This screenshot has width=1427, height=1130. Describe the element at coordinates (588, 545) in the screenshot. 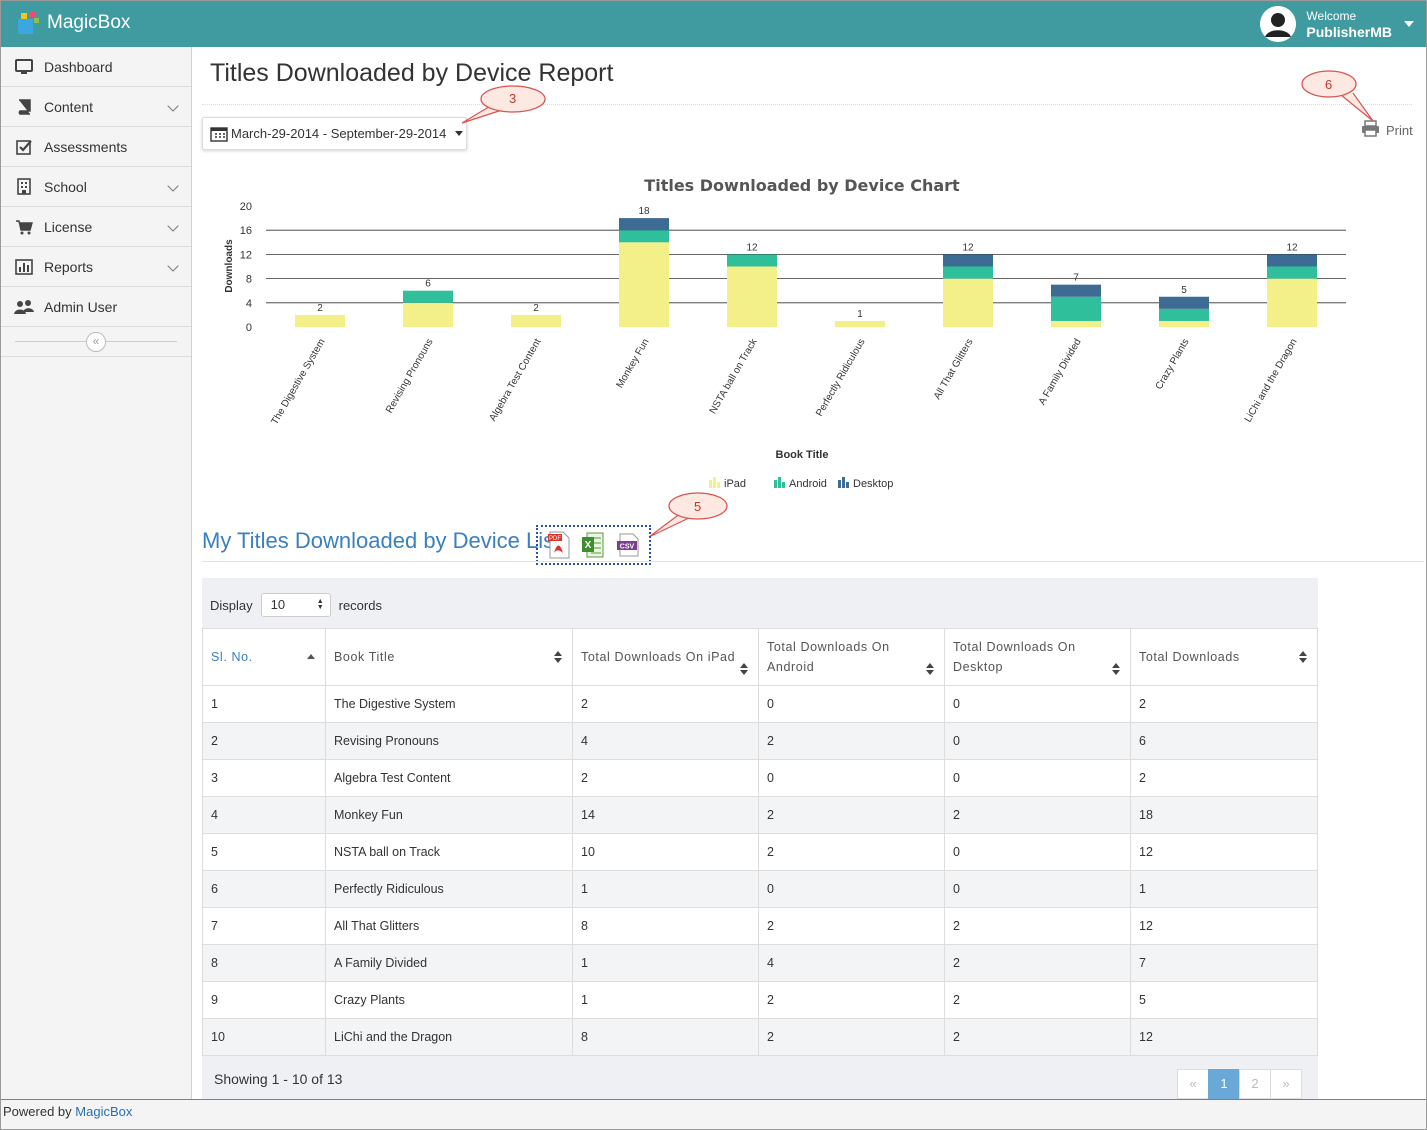

I see `excel-export-label: X` at that location.